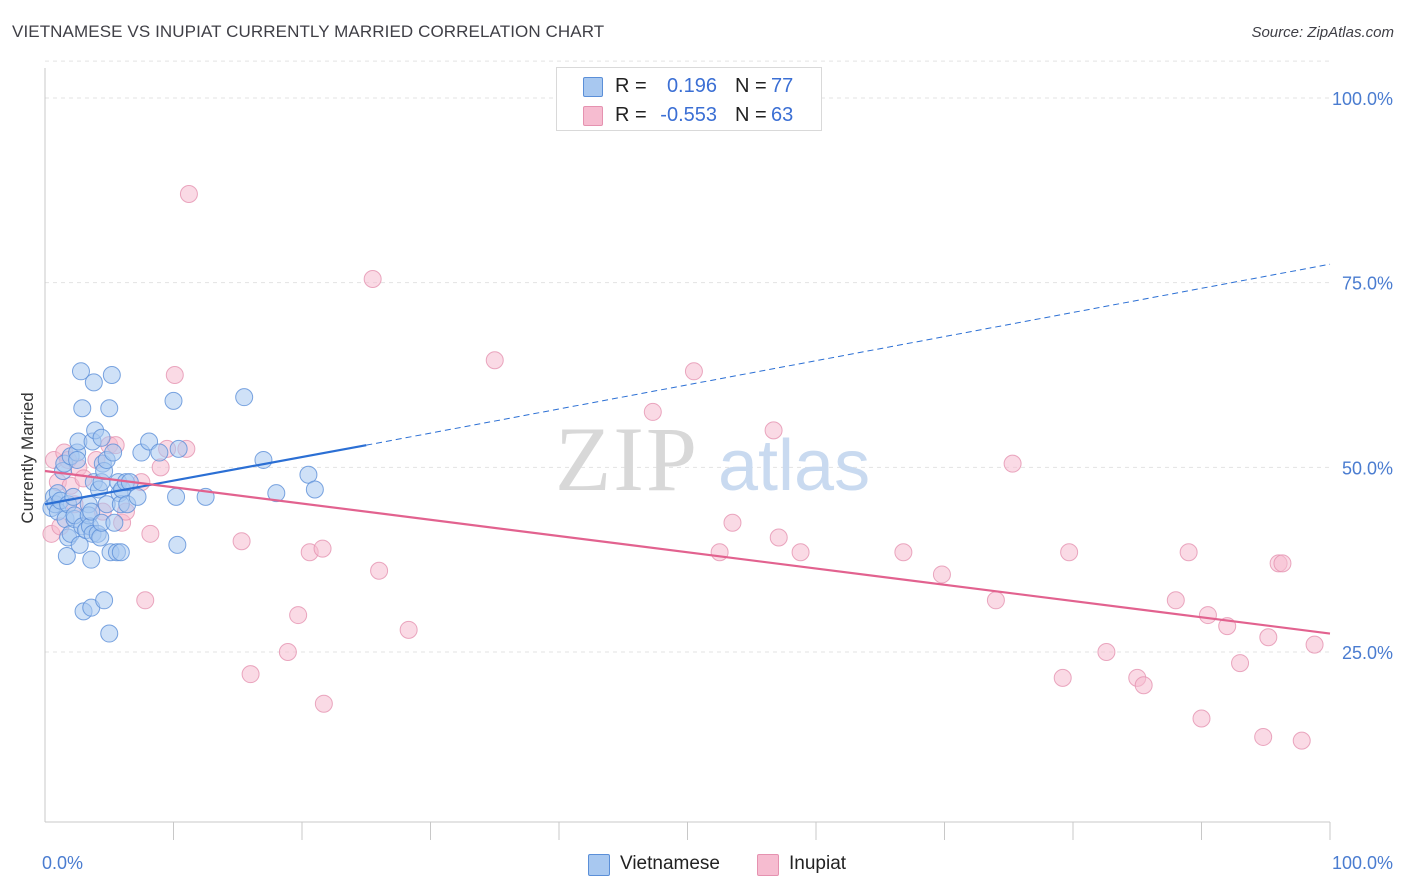 This screenshot has width=1406, height=892. I want to click on y-tick-label: 25.0%, so click(1367, 653).